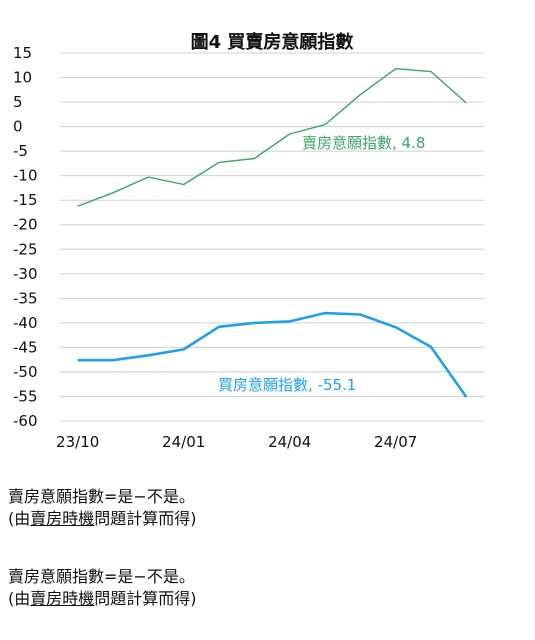 The image size is (535, 640). I want to click on note-1-underlined-term: 賣房時機, so click(62, 518).